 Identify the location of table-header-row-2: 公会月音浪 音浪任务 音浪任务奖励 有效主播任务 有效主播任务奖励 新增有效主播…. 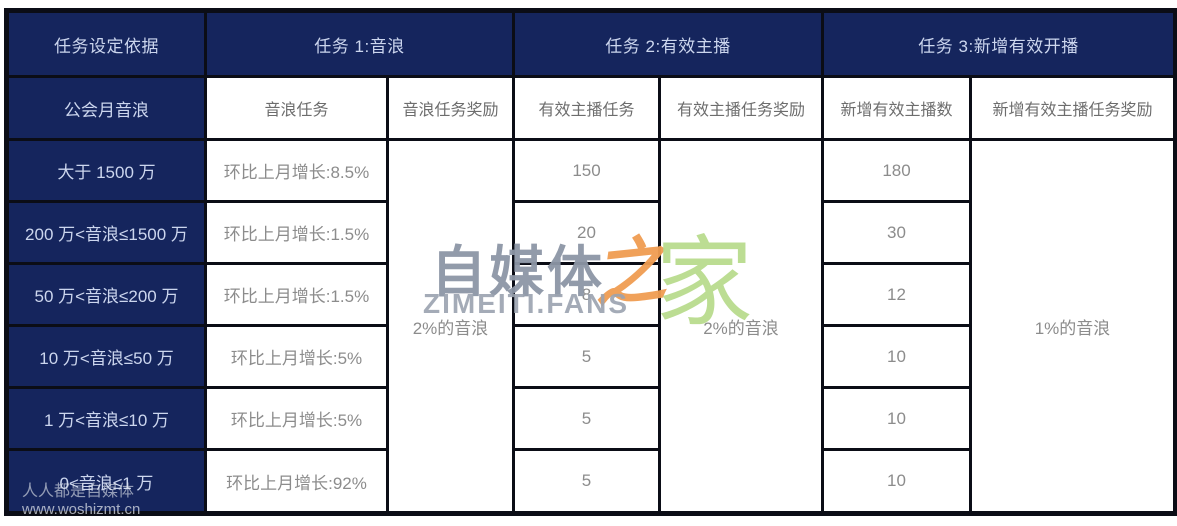
(591, 108).